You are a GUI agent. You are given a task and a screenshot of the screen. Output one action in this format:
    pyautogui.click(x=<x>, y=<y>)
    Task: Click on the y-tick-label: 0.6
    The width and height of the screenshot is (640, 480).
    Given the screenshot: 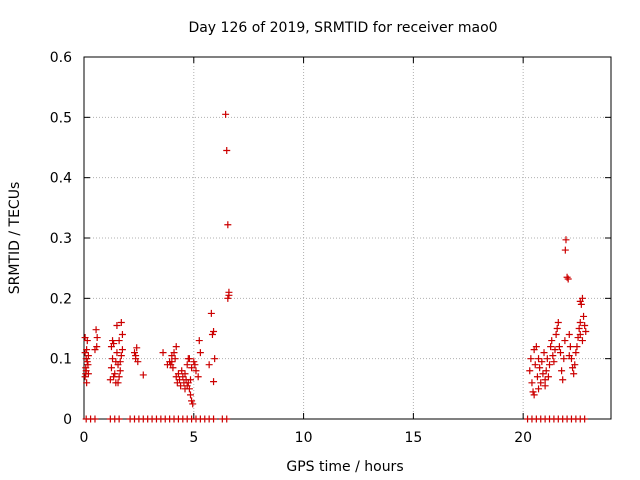 What is the action you would take?
    pyautogui.click(x=61, y=58)
    